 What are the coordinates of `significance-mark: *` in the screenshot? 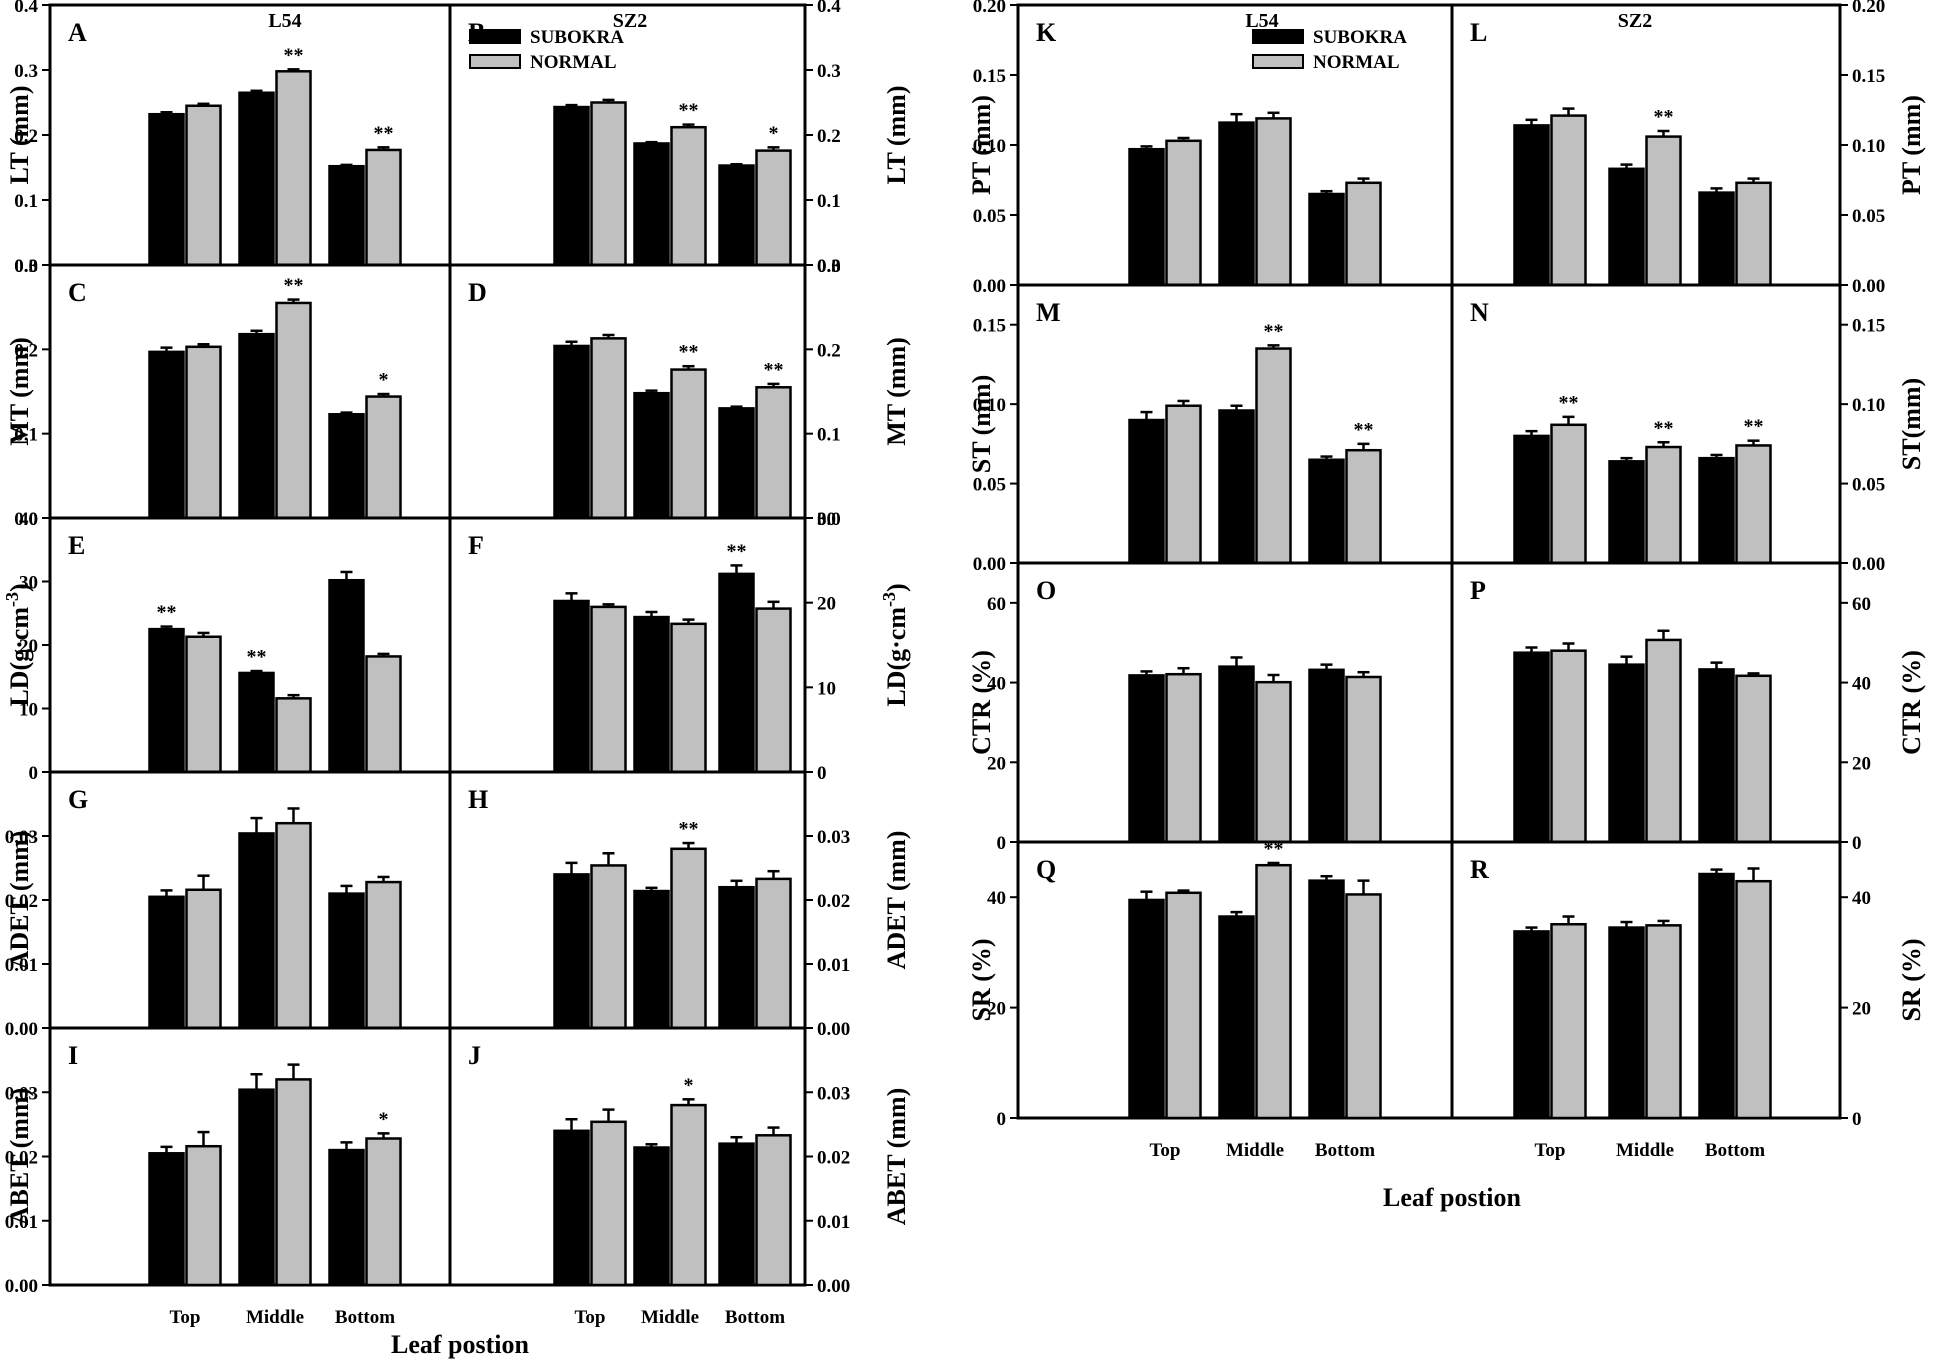 It's located at (689, 1085).